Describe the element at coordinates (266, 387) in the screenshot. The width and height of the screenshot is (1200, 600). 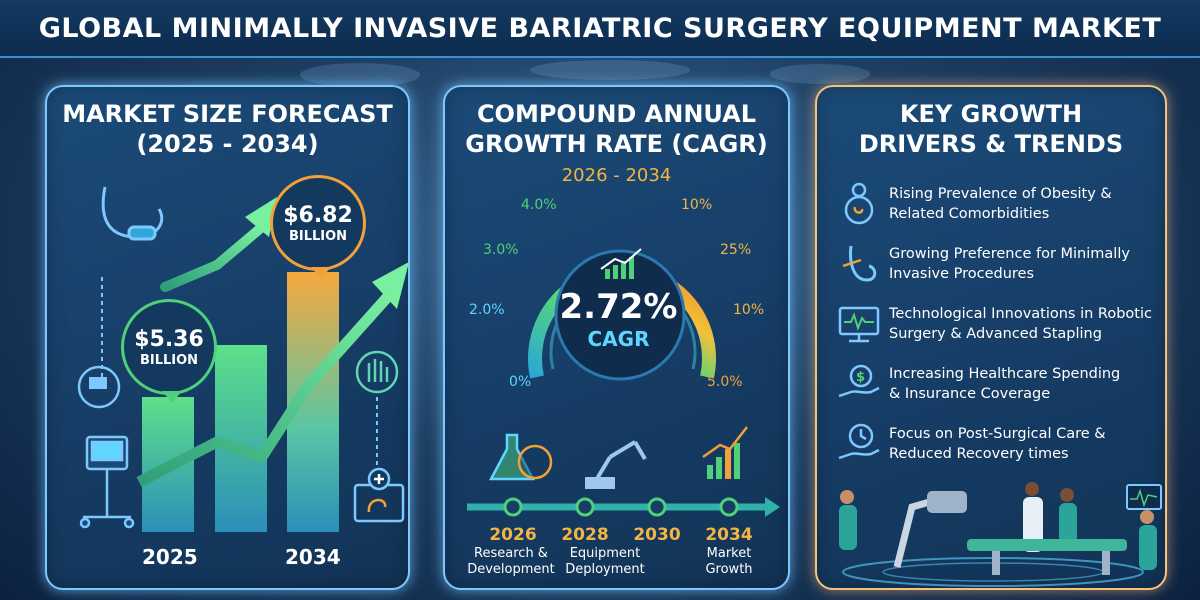
I see `trend-arrow-lower` at that location.